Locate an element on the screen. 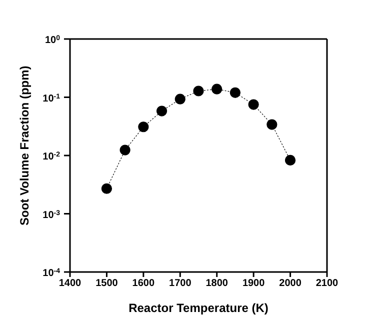 Image resolution: width=374 pixels, height=332 pixels. x-tick-label: 1800 is located at coordinates (217, 284).